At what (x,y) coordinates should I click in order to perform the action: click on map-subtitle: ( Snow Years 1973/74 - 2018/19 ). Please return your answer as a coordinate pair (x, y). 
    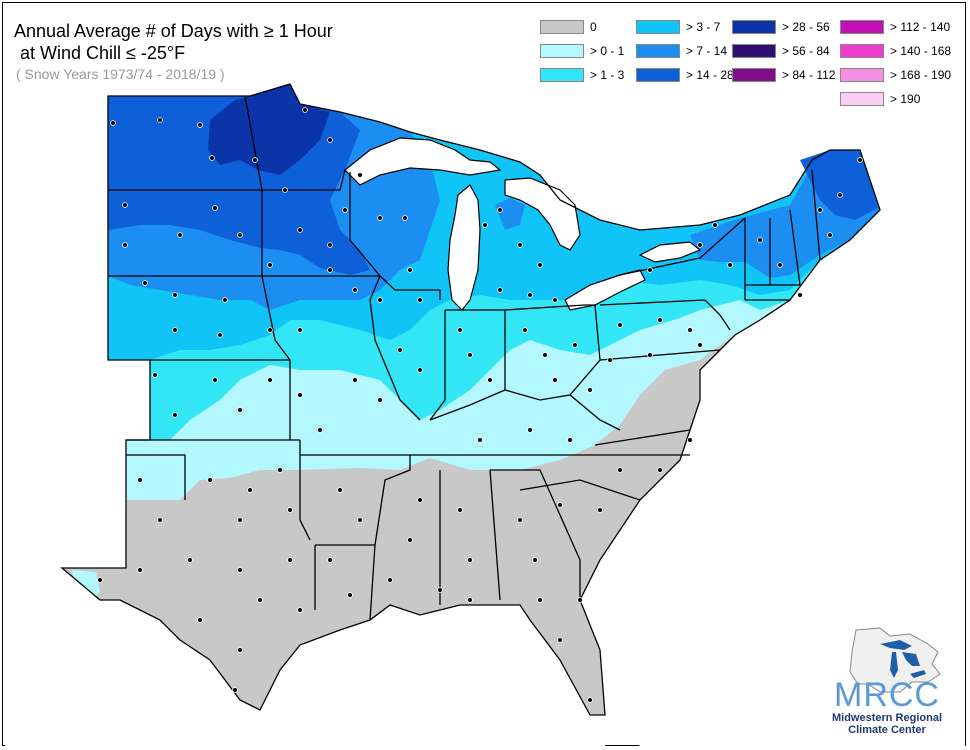
    Looking at the image, I should click on (120, 74).